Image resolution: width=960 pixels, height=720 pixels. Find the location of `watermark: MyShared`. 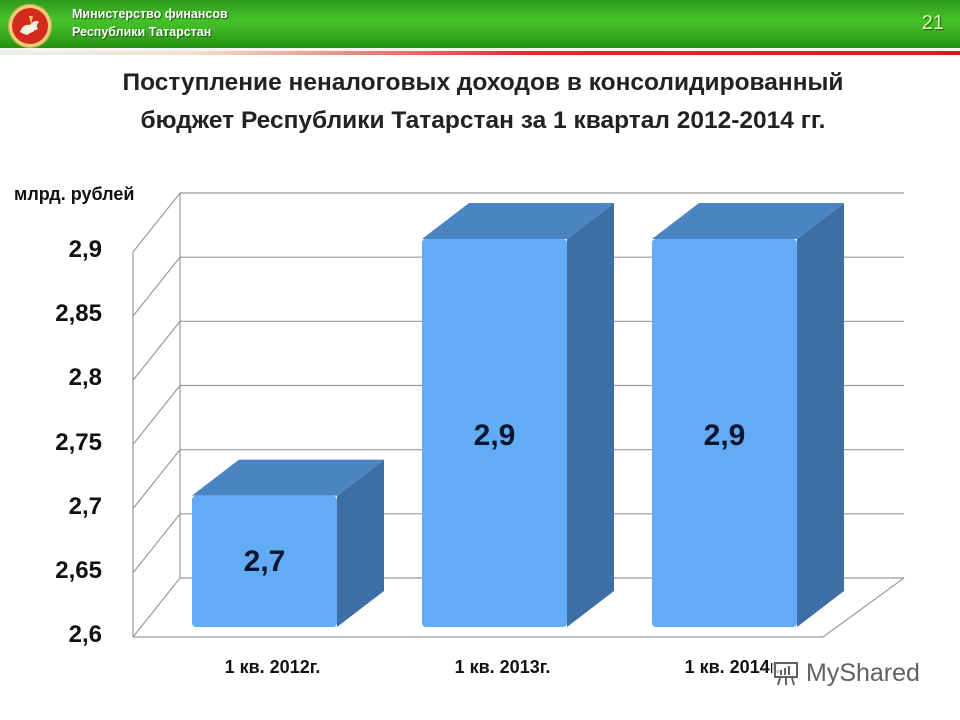

watermark: MyShared is located at coordinates (848, 673).